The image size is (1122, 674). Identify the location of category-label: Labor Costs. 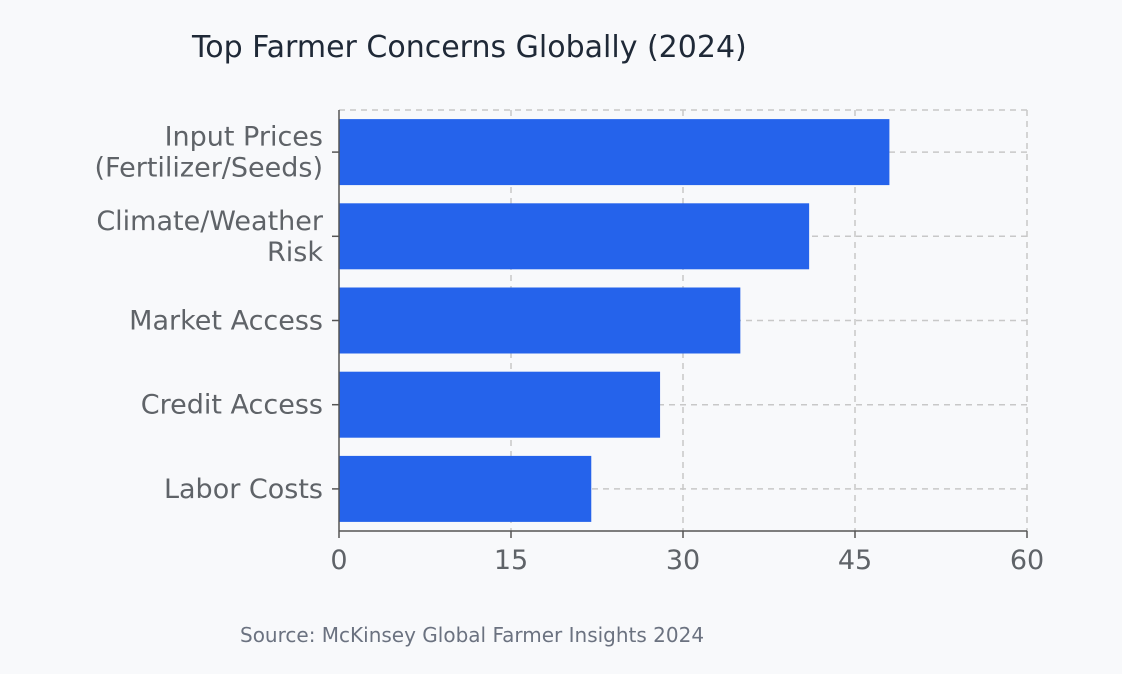
(243, 489).